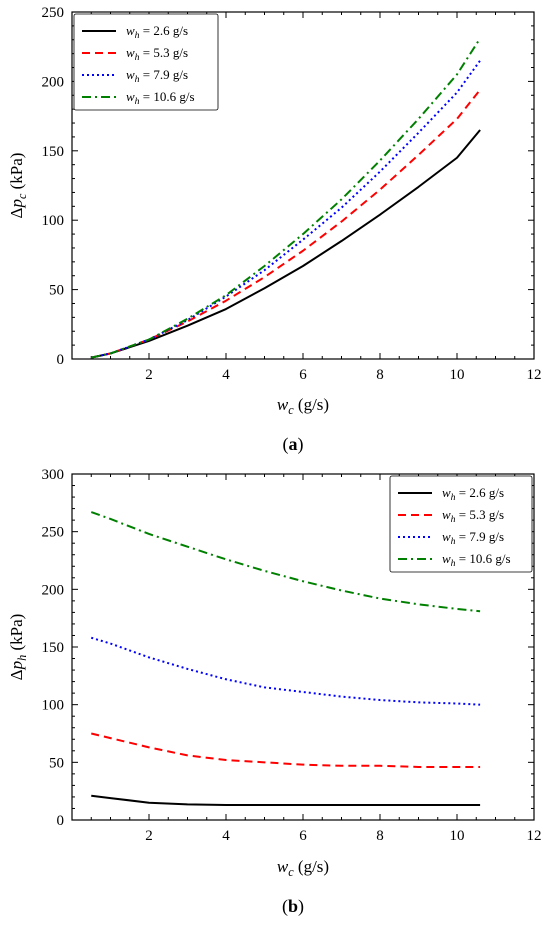 The image size is (550, 925). I want to click on figure-caption: (a), so click(293, 444).